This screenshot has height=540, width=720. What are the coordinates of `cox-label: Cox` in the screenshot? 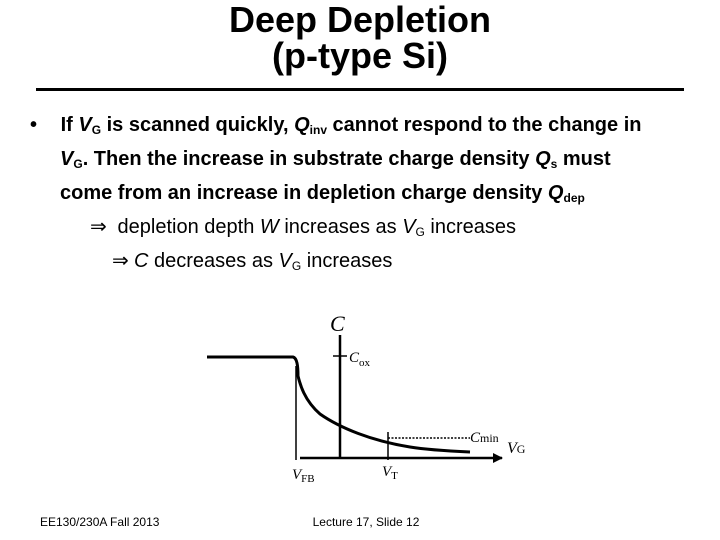 It's located at (360, 359).